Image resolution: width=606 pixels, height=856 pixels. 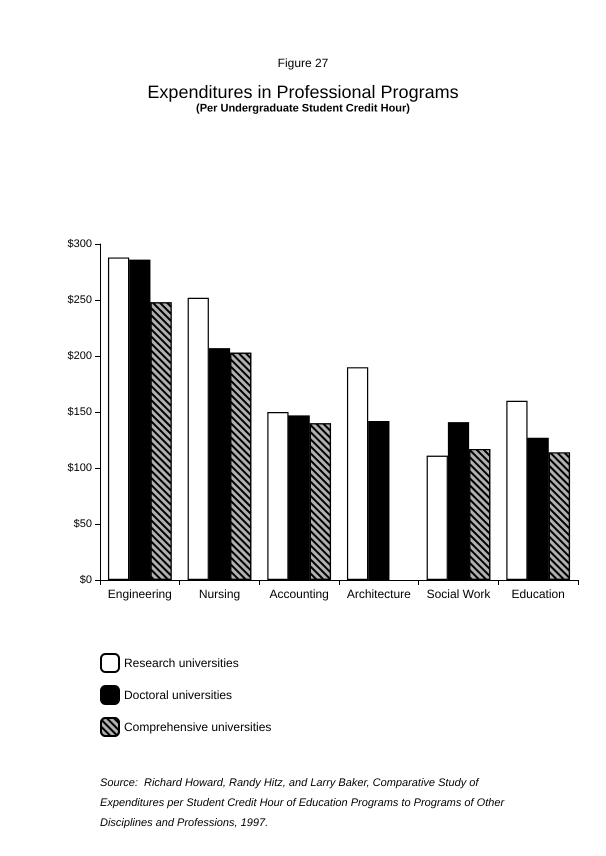 What do you see at coordinates (181, 663) in the screenshot?
I see `legend-label: Research universities` at bounding box center [181, 663].